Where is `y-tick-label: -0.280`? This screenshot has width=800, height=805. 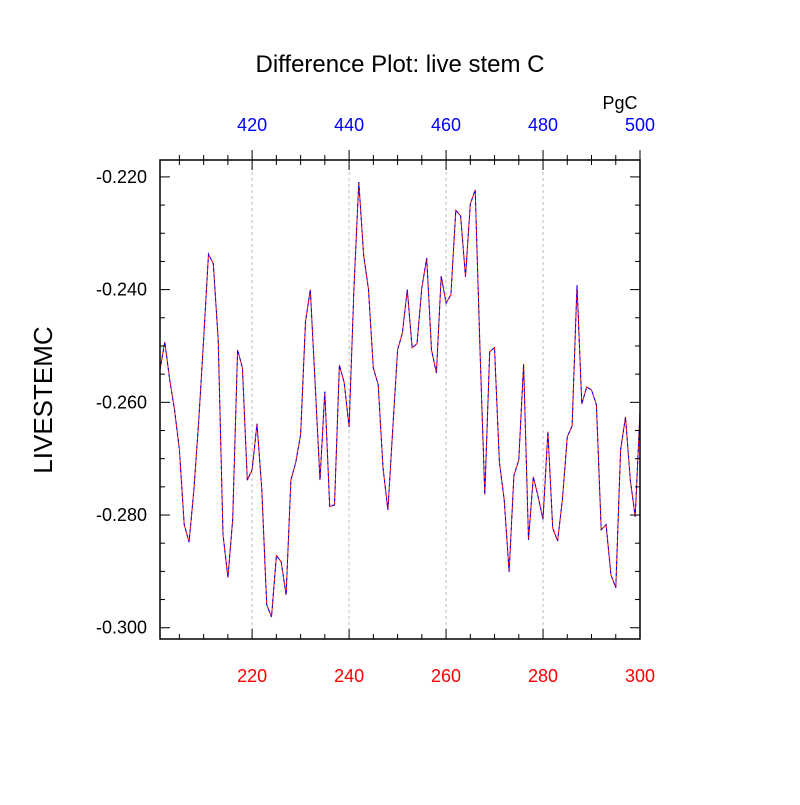 y-tick-label: -0.280 is located at coordinates (121, 515).